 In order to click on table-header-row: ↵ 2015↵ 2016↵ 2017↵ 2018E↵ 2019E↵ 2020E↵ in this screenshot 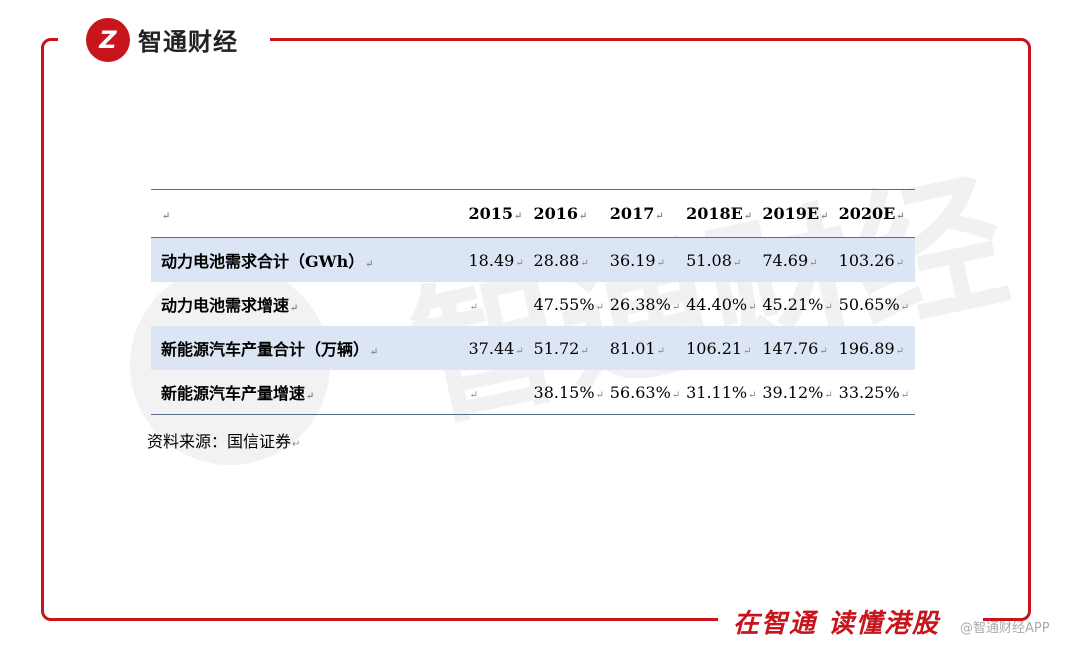, I will do `click(533, 213)`.